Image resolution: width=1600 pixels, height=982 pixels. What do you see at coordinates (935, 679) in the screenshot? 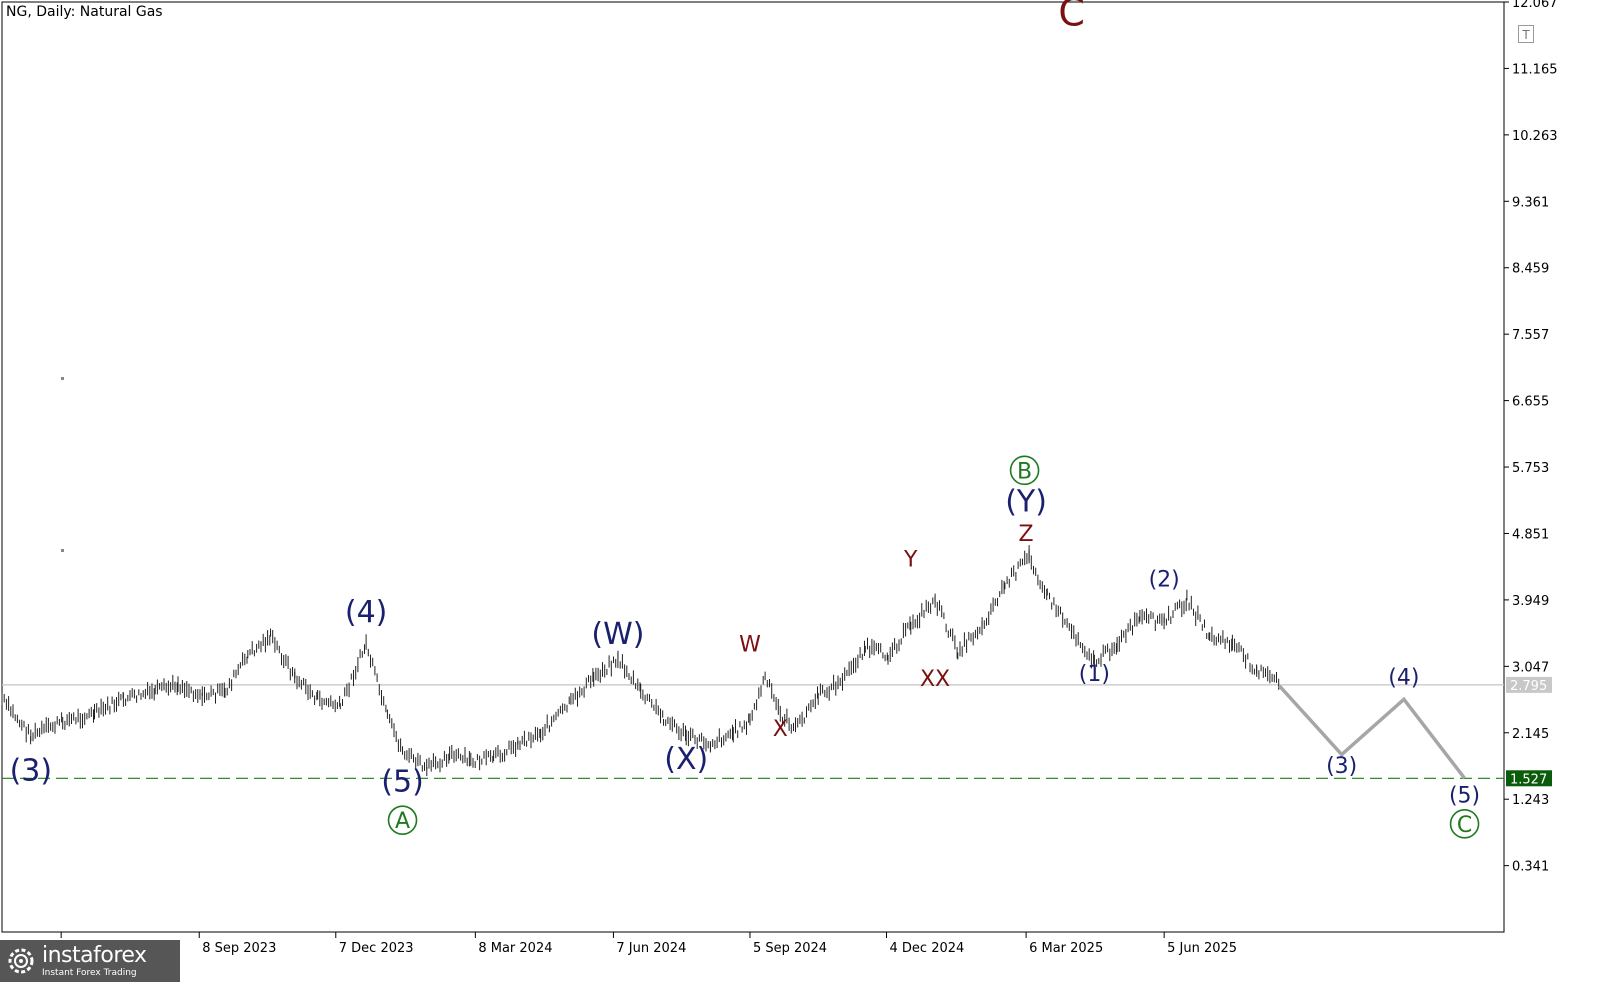
I see `wave-label: XX` at bounding box center [935, 679].